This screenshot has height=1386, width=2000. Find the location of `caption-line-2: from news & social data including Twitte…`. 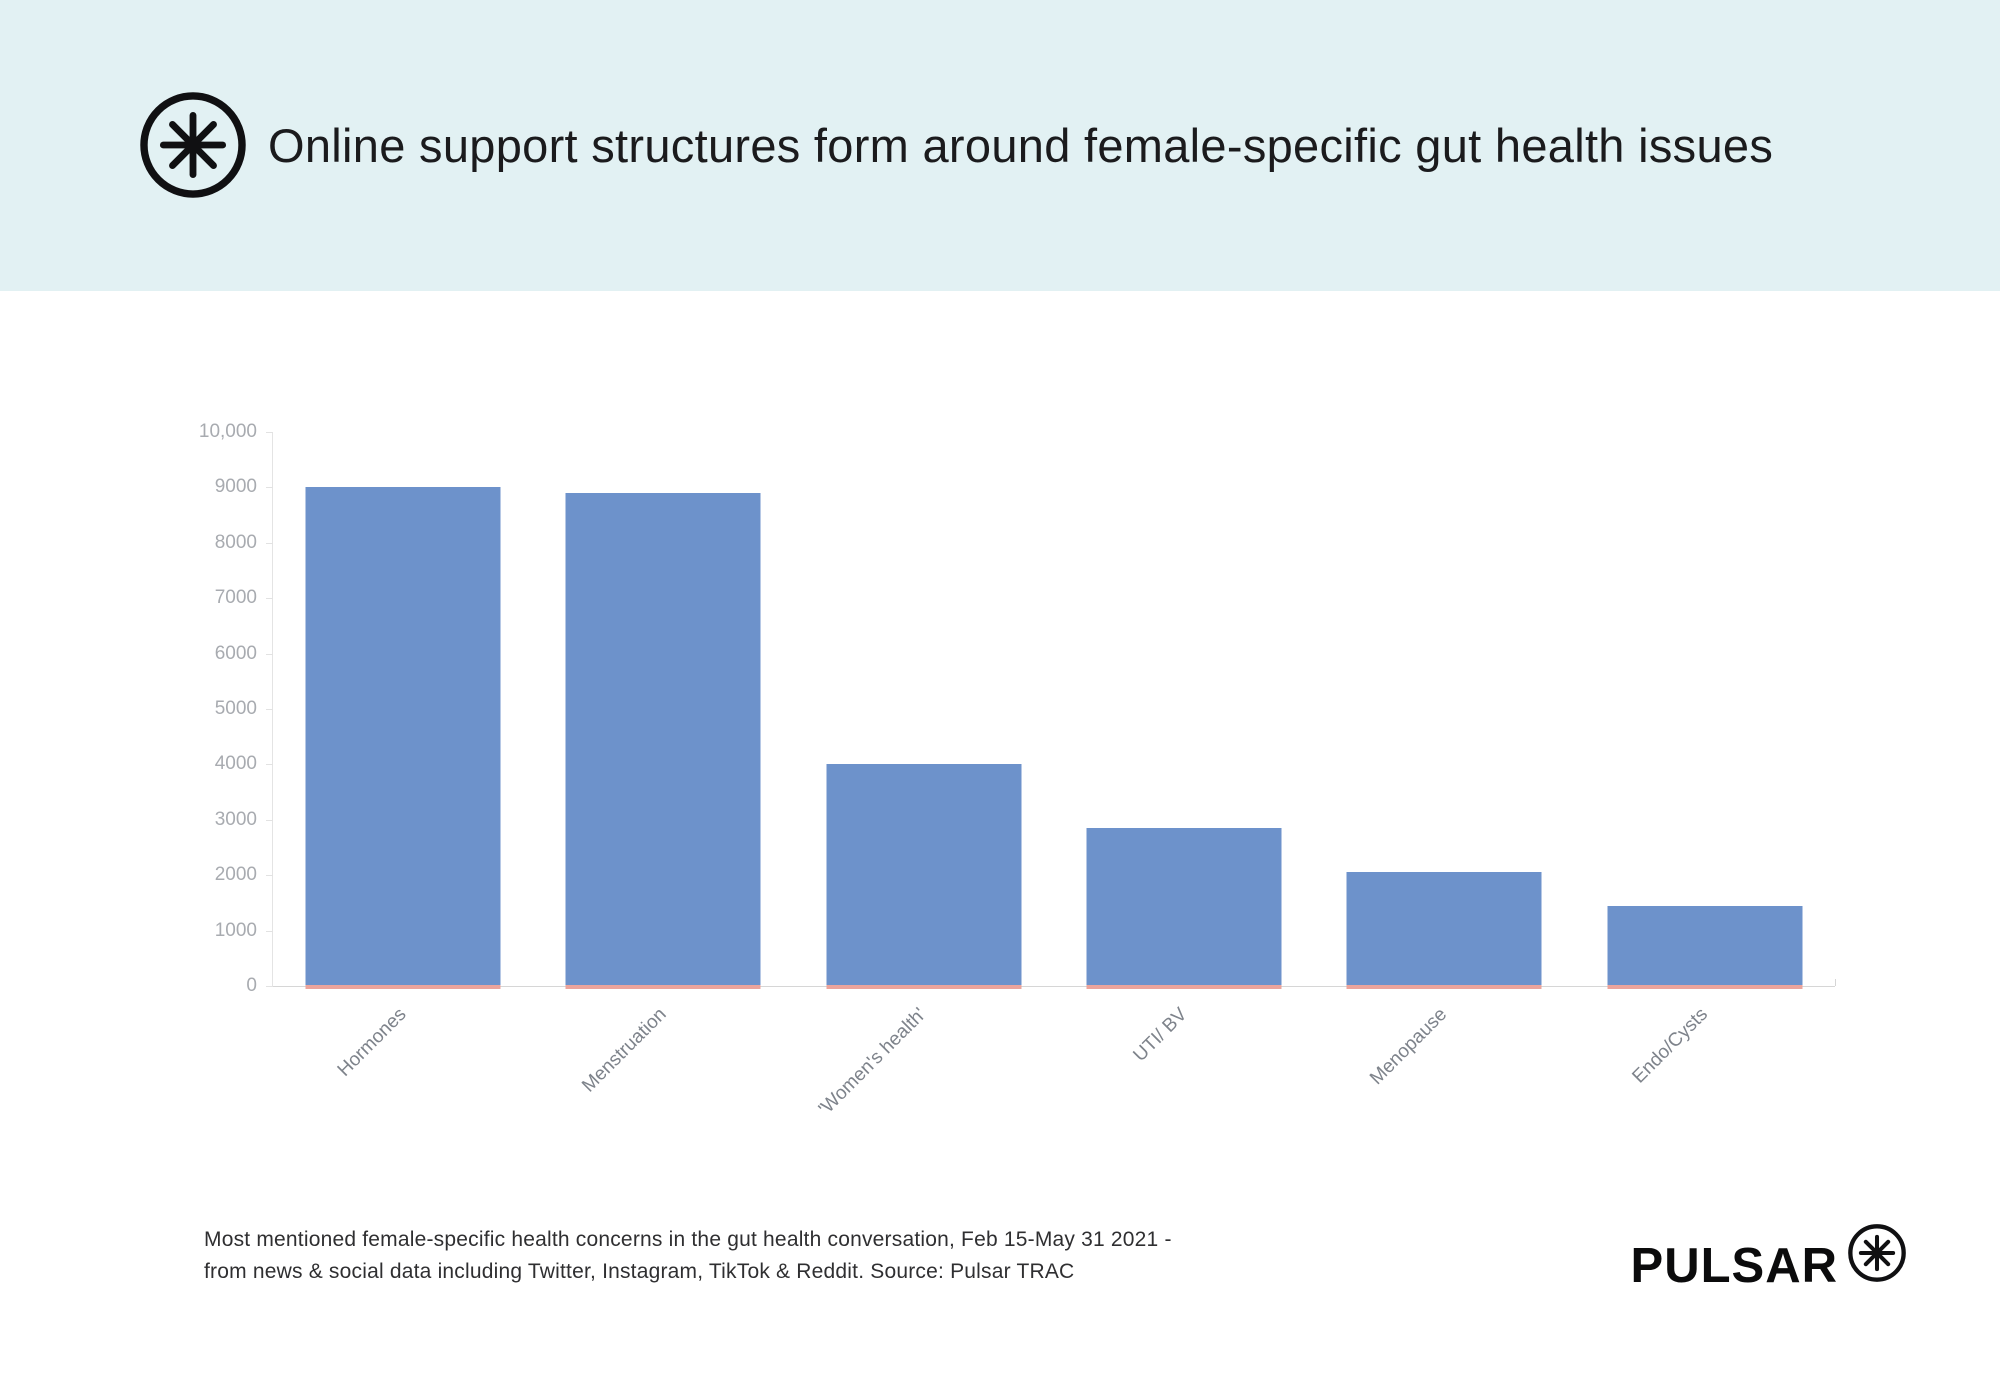

caption-line-2: from news & social data including Twitte… is located at coordinates (639, 1271).